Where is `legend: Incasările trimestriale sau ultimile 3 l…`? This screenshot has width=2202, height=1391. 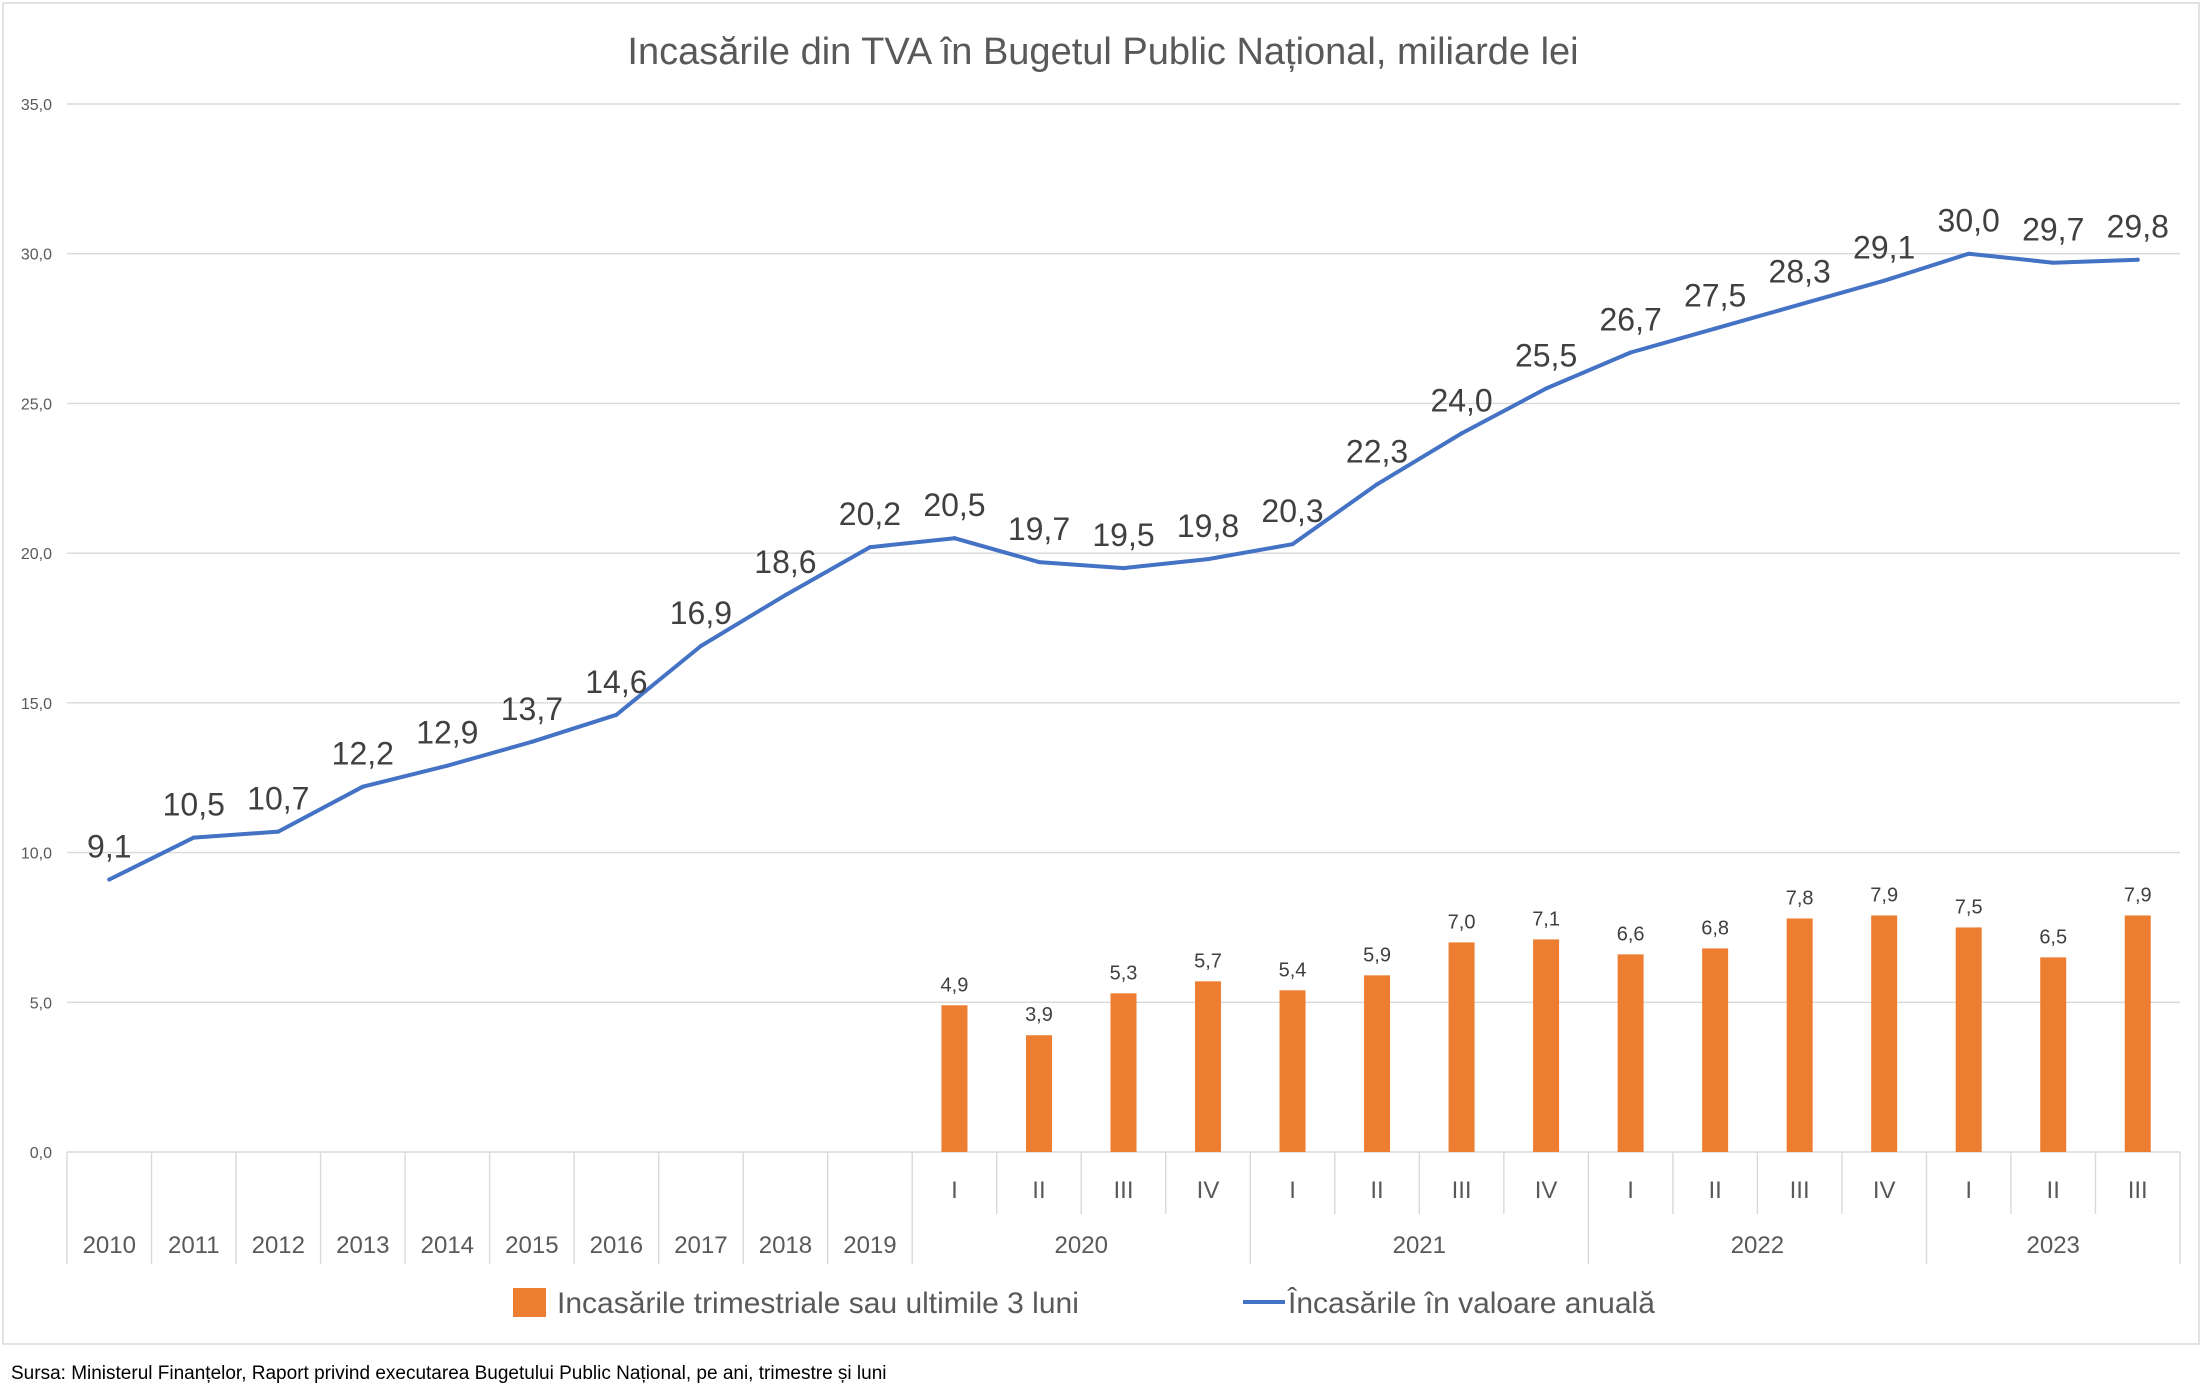 legend: Incasările trimestriale sau ultimile 3 l… is located at coordinates (1084, 1303).